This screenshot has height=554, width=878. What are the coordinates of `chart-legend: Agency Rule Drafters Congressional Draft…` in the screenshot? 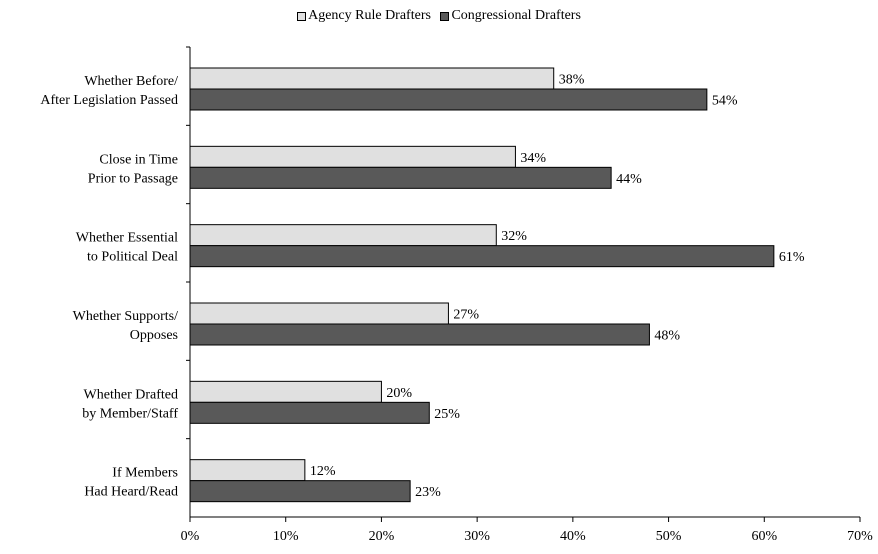 It's located at (439, 17).